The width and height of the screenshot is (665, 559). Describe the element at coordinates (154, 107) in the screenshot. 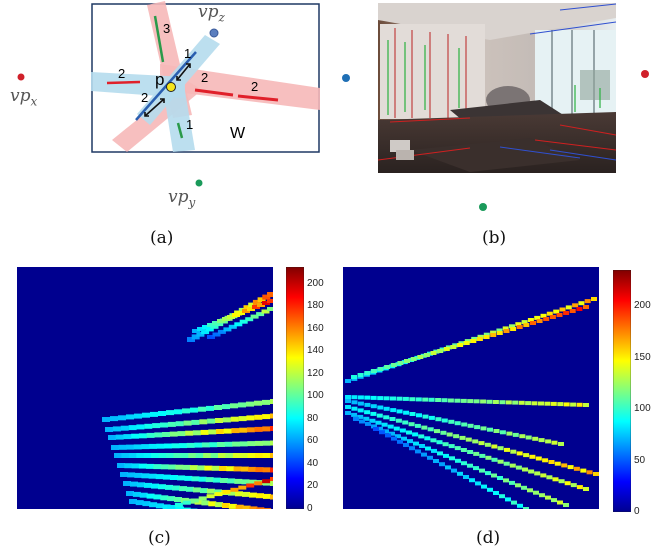

I see `arrow-lower` at that location.